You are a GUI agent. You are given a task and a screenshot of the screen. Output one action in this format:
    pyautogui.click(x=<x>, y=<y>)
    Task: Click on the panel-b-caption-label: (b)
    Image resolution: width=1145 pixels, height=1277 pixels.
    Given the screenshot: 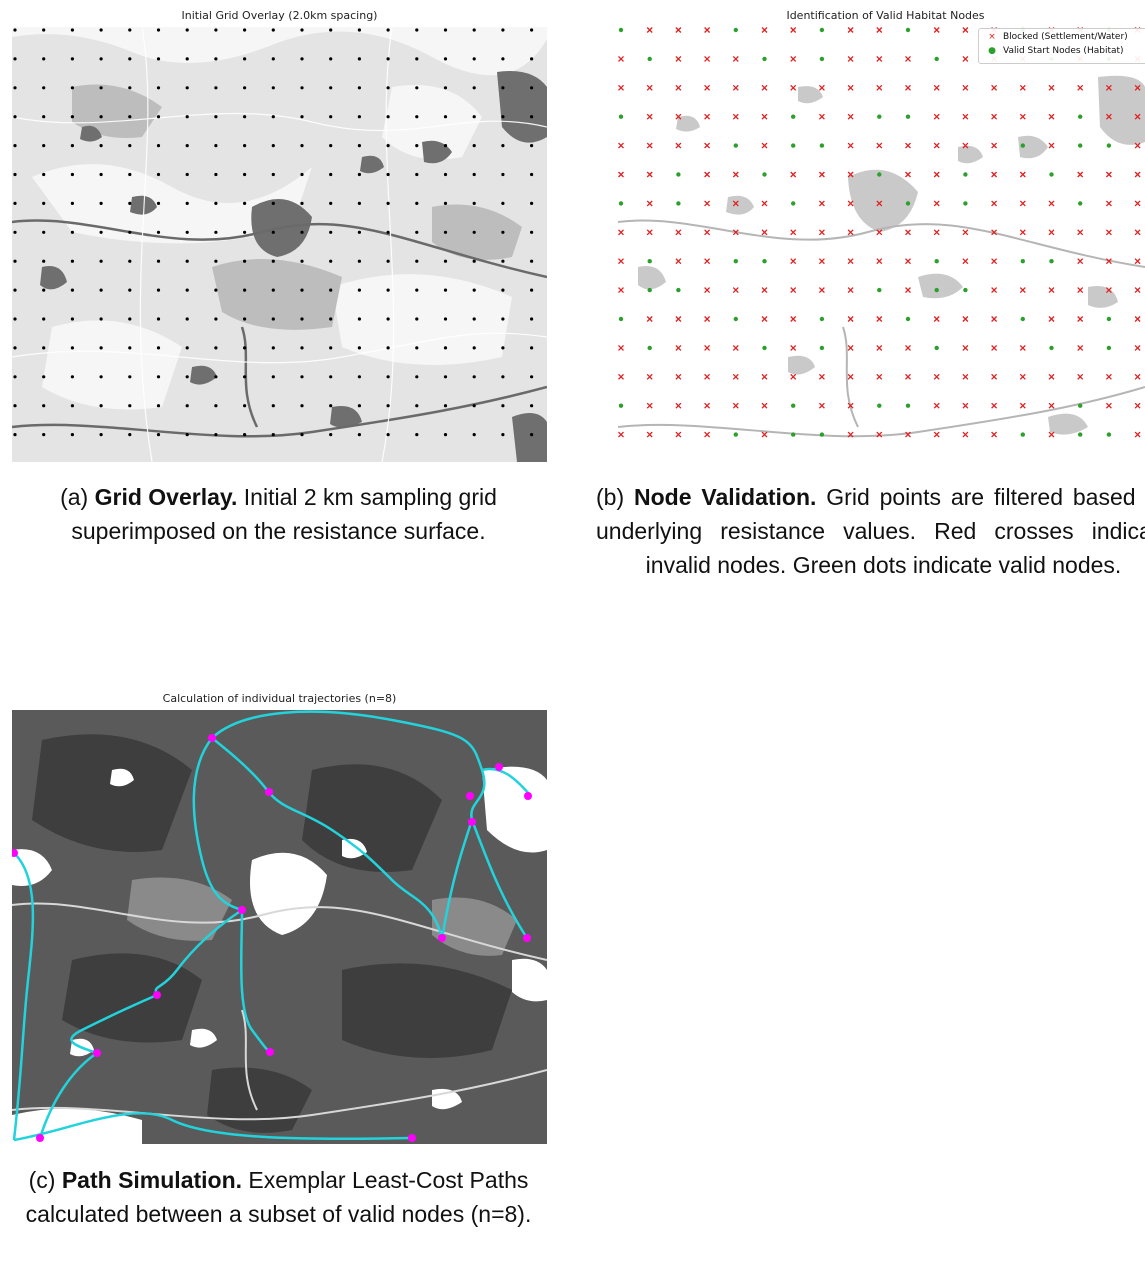 What is the action you would take?
    pyautogui.click(x=610, y=497)
    